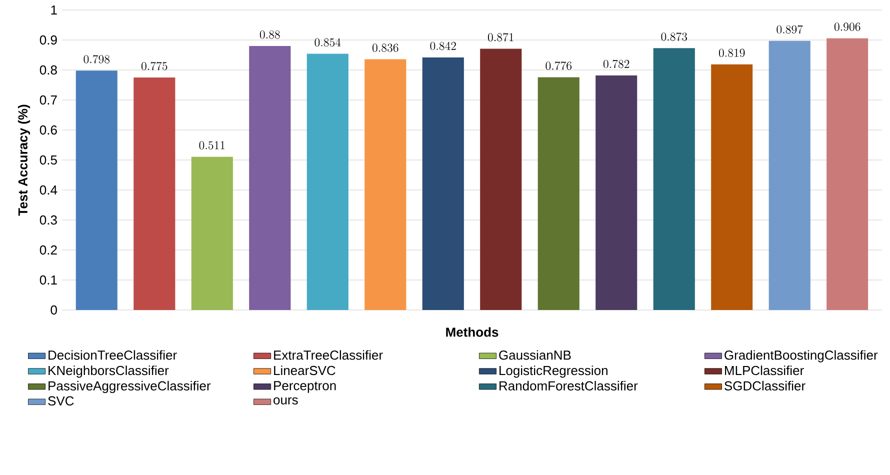 Image resolution: width=890 pixels, height=475 pixels. I want to click on data-label: 0.854, so click(327, 42).